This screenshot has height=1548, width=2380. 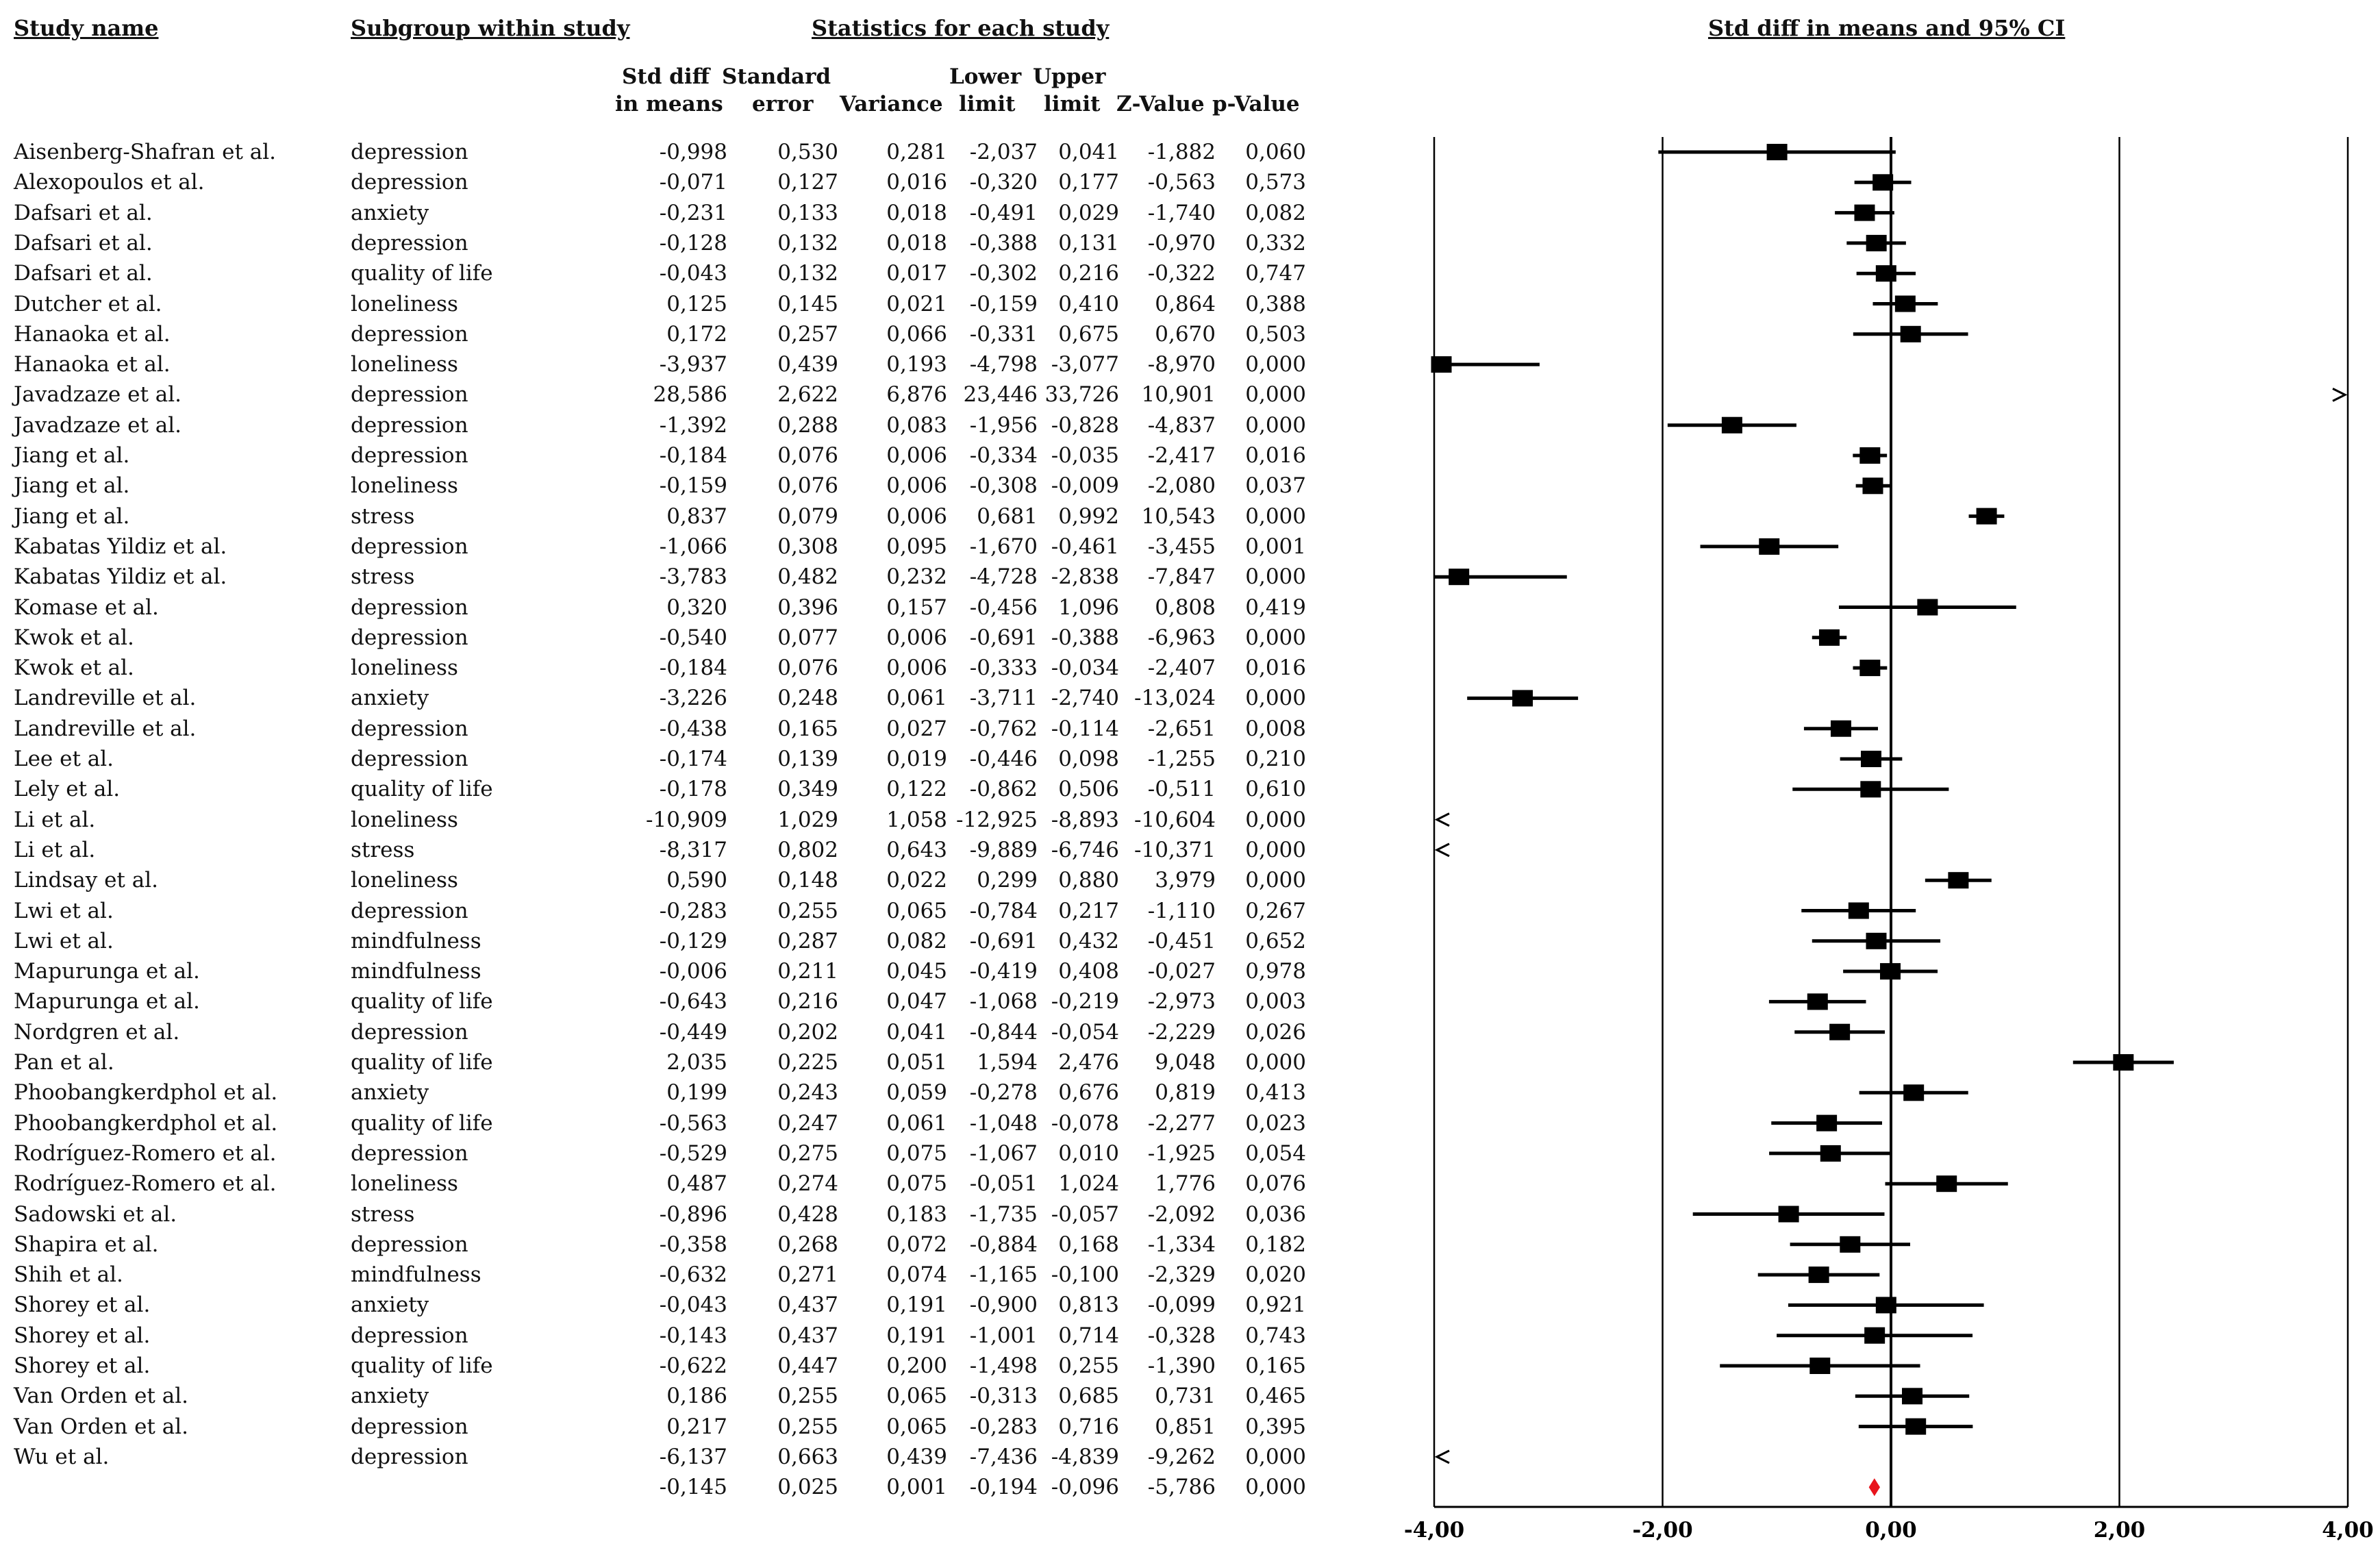 What do you see at coordinates (1181, 1456) in the screenshot?
I see `cell-z-value: -9,262` at bounding box center [1181, 1456].